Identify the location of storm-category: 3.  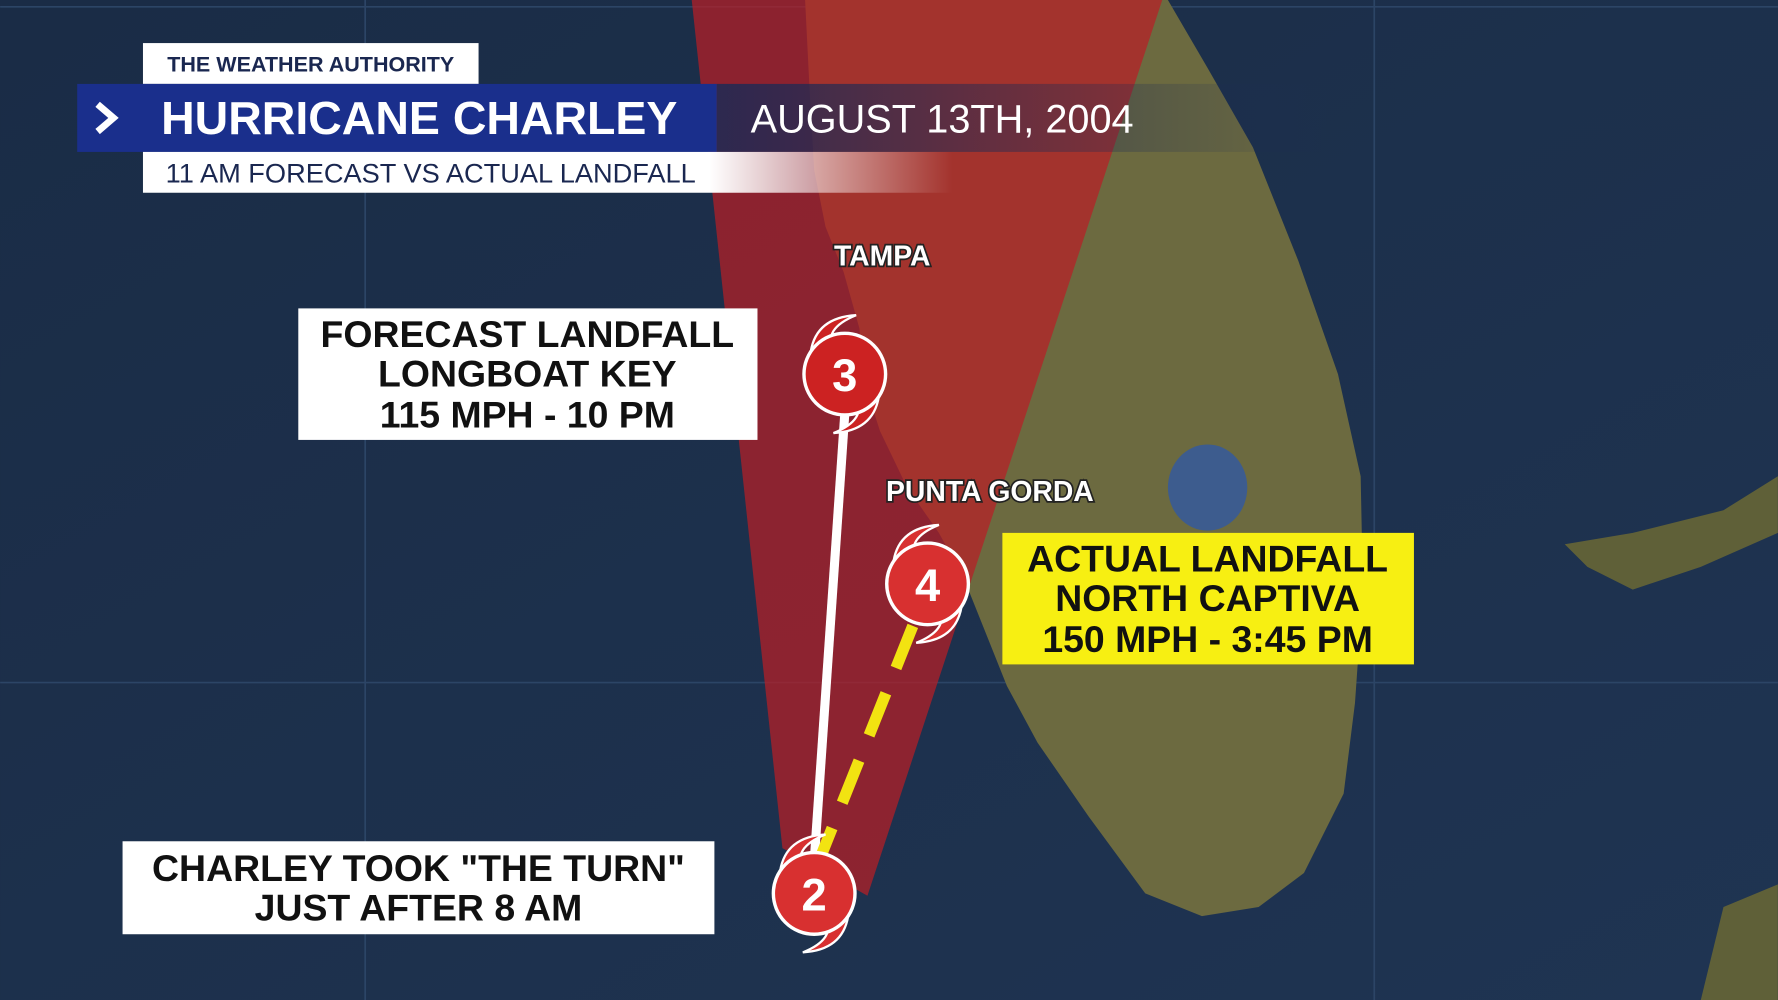
(844, 375).